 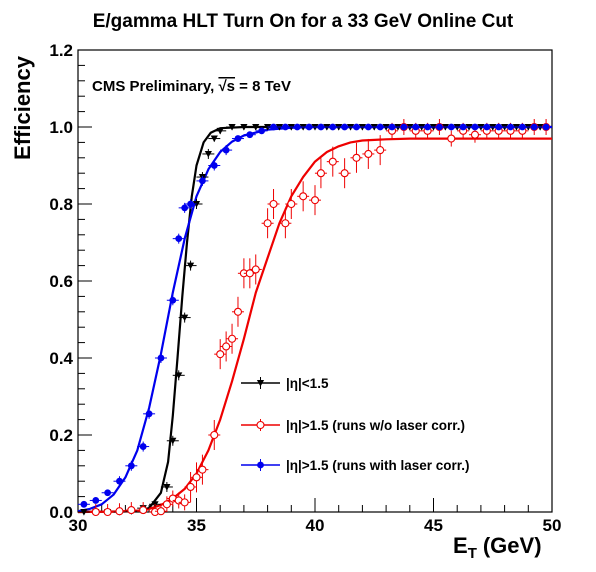 What do you see at coordinates (61, 204) in the screenshot?
I see `y-tick-label: 0.8` at bounding box center [61, 204].